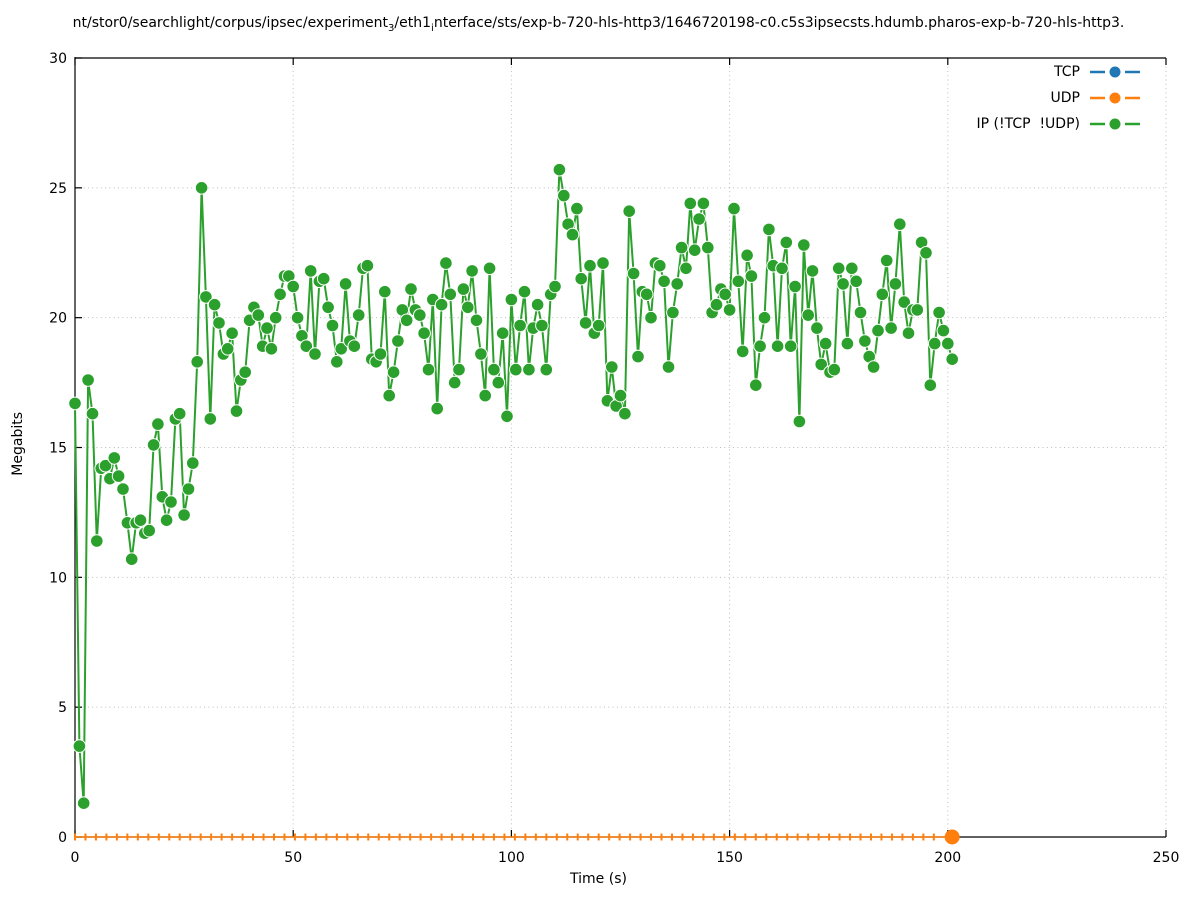 The image size is (1197, 900). I want to click on x-tick-label: 250, so click(1166, 858).